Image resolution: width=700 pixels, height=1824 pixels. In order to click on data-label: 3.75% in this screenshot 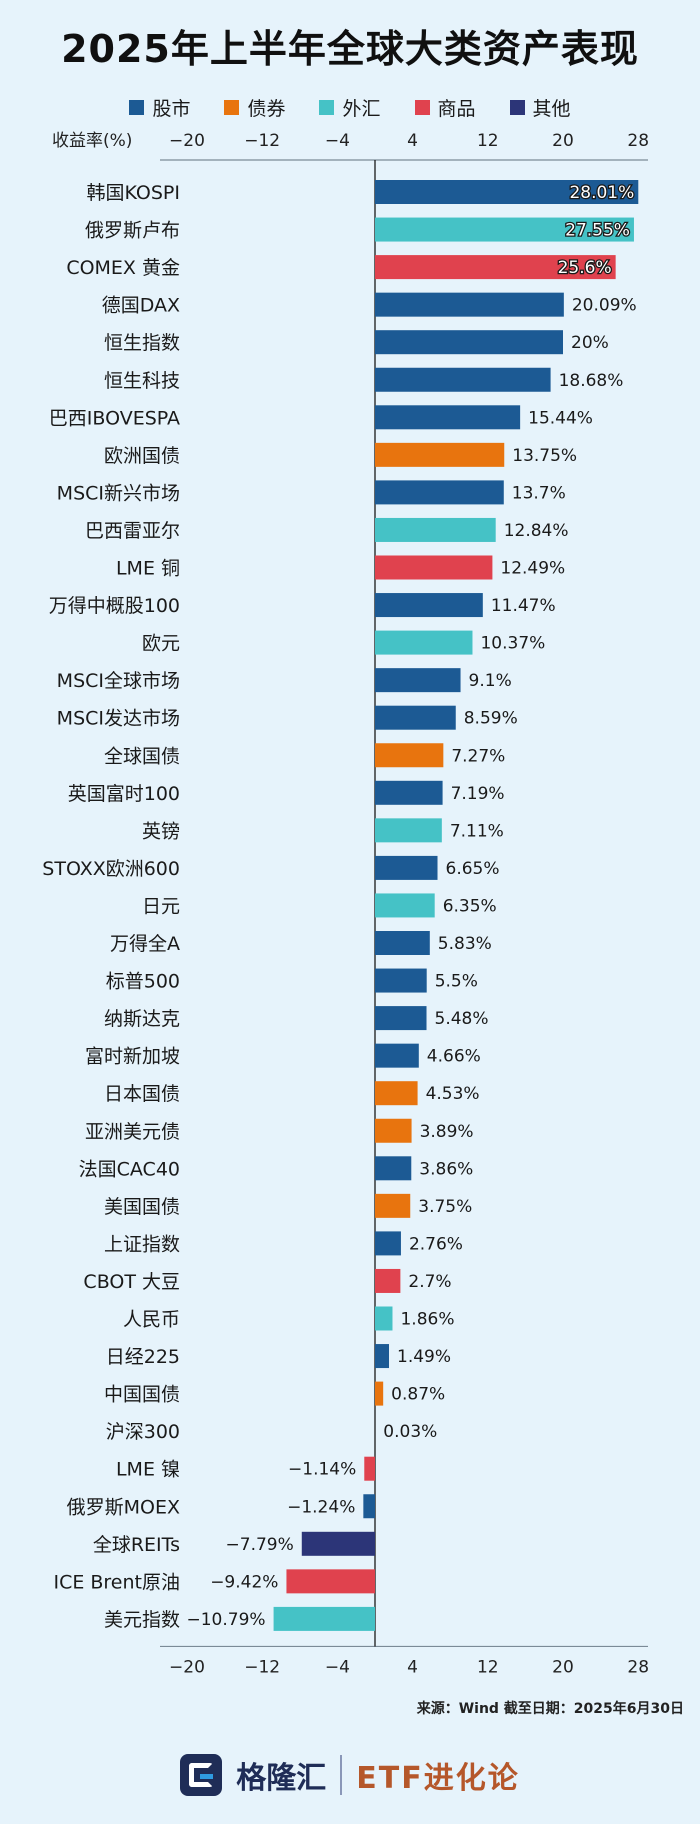, I will do `click(445, 1207)`.